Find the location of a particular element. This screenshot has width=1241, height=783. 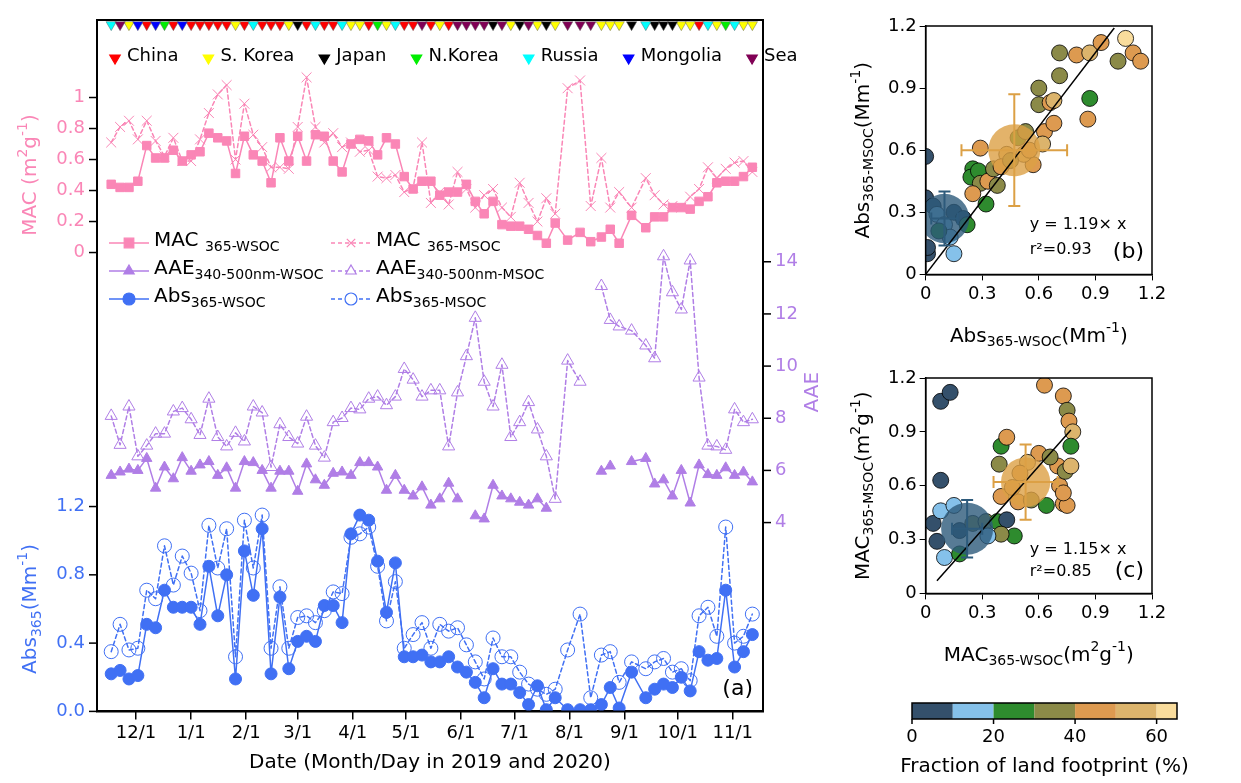

legend-label: S. Korea is located at coordinates (257, 54).